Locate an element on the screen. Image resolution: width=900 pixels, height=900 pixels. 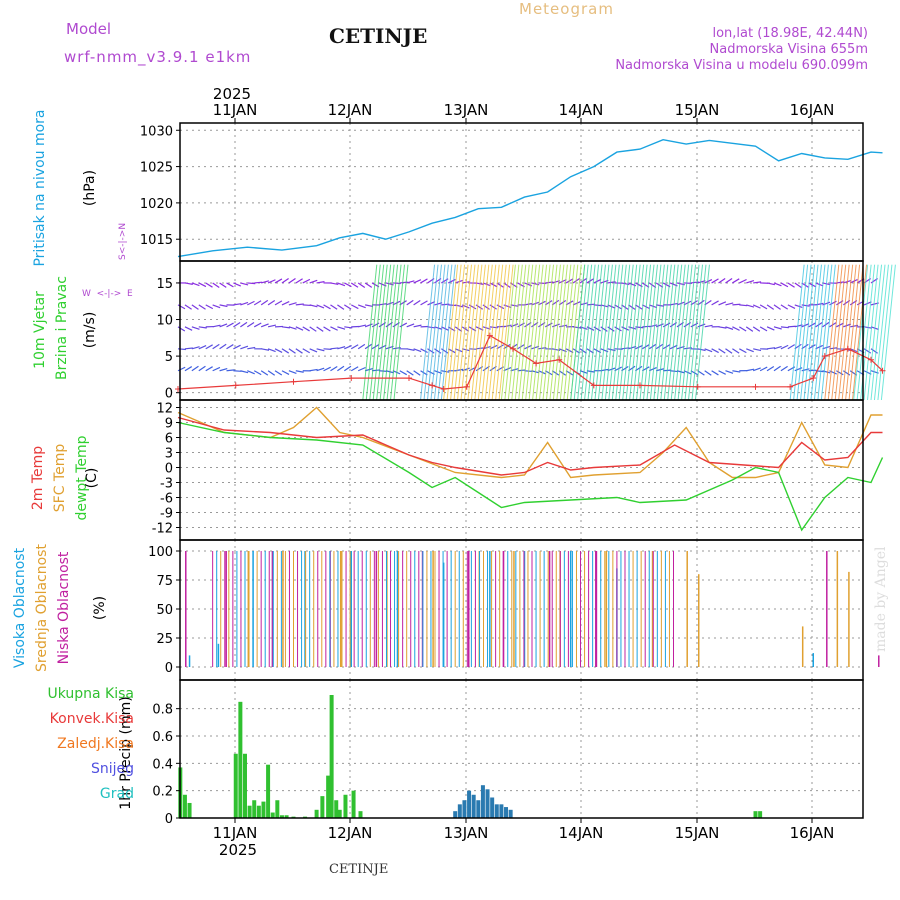
temp-ytick-label-4: 0 is located at coordinates (169, 469).